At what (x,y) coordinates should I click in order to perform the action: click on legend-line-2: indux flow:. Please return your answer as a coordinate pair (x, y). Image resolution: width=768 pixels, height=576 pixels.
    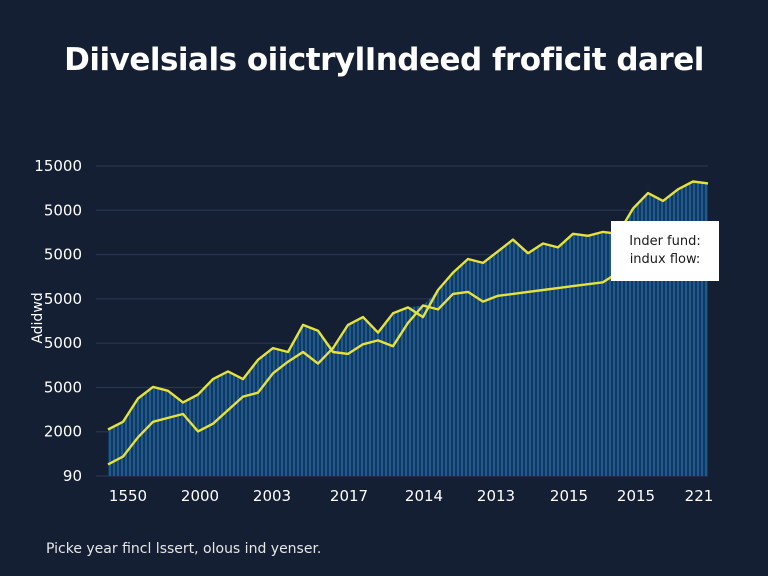
    Looking at the image, I should click on (665, 259).